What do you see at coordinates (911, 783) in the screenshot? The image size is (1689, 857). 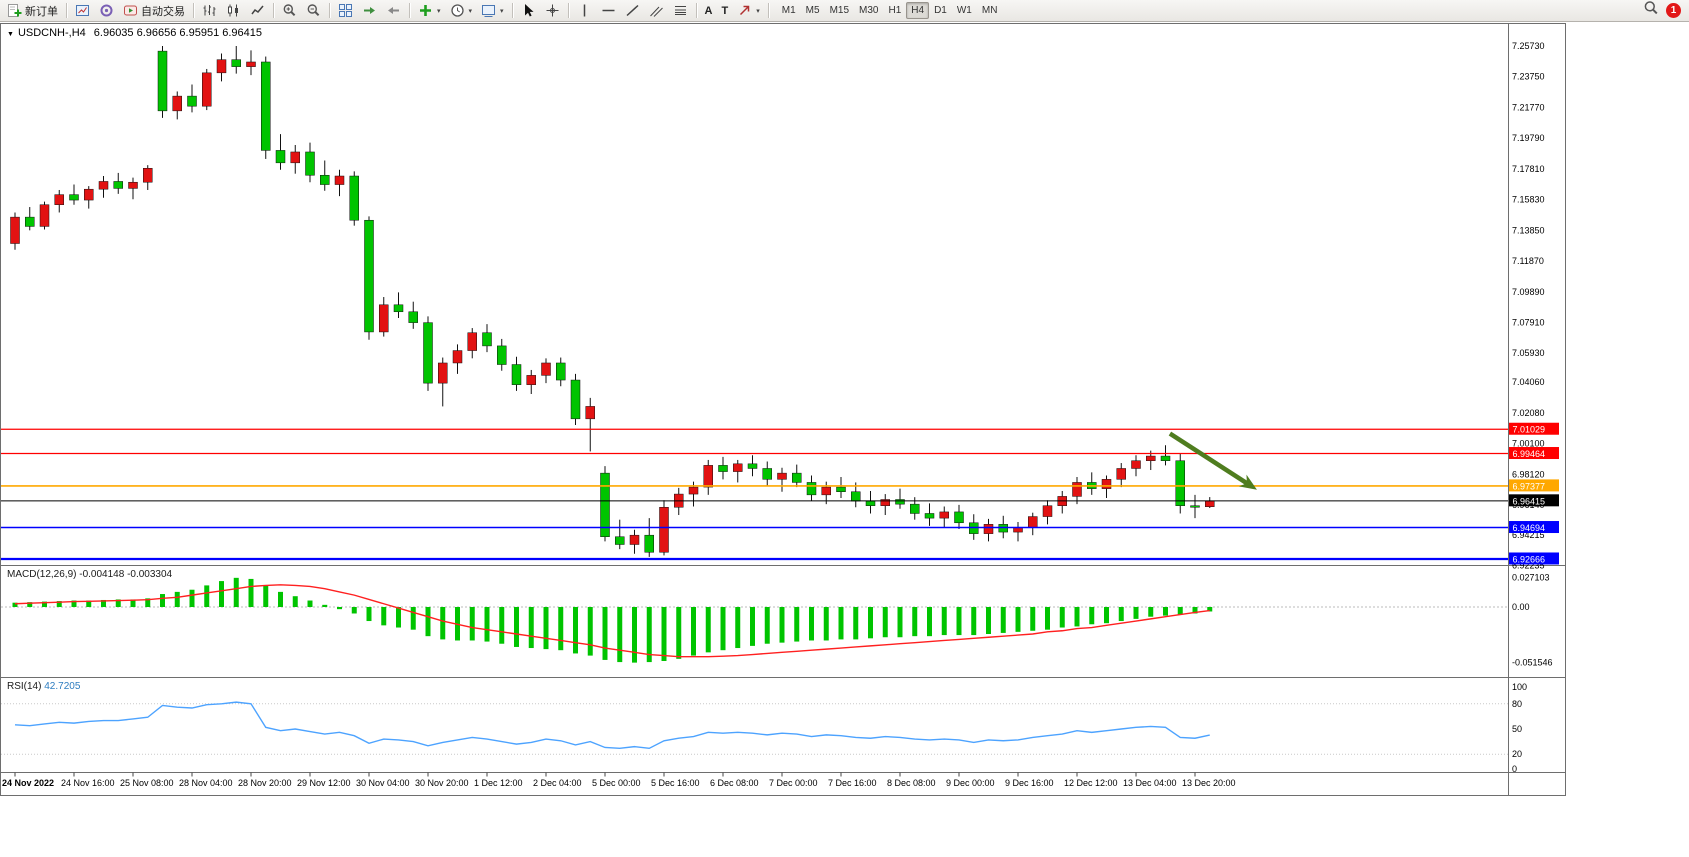 I see `time-axis-label: 8 Dec 08:00` at bounding box center [911, 783].